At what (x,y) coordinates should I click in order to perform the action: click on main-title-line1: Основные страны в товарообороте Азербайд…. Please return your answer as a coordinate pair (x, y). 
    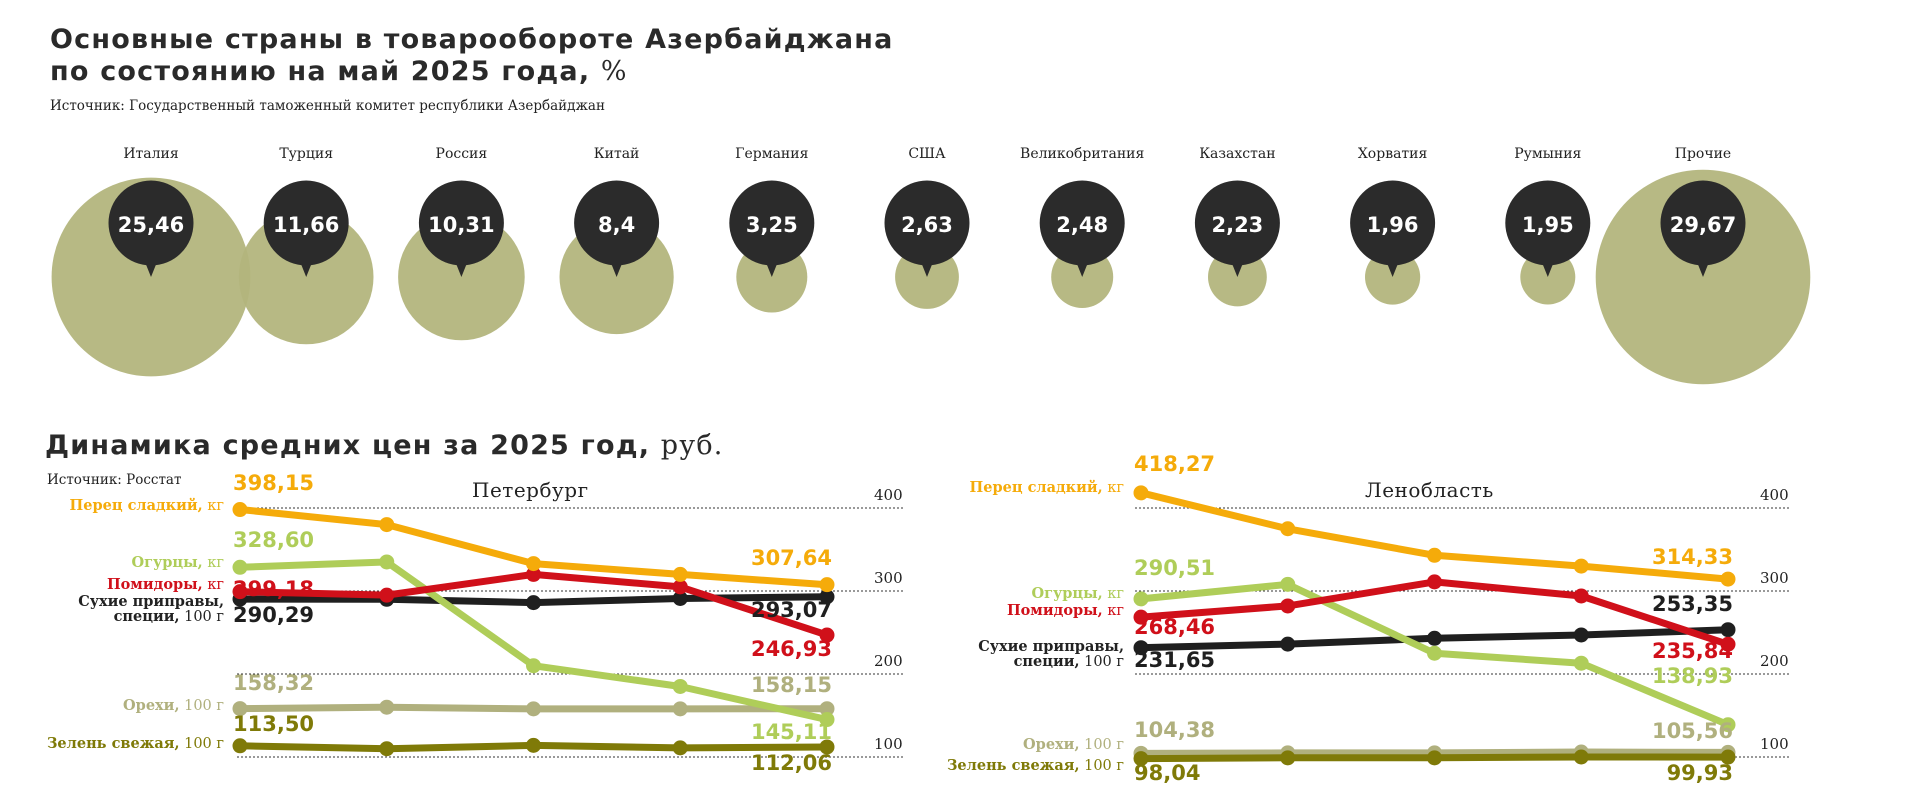
    Looking at the image, I should click on (472, 39).